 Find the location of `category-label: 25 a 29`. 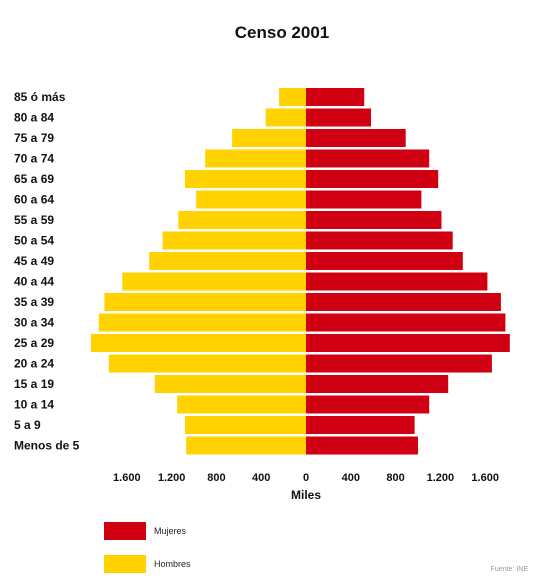

category-label: 25 a 29 is located at coordinates (34, 343).